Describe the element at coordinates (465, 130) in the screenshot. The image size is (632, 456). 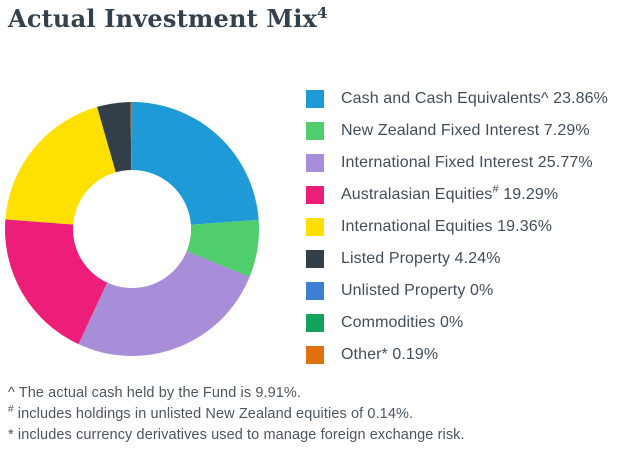
I see `legend-label: New Zealand Fixed Interest 7.29%` at that location.